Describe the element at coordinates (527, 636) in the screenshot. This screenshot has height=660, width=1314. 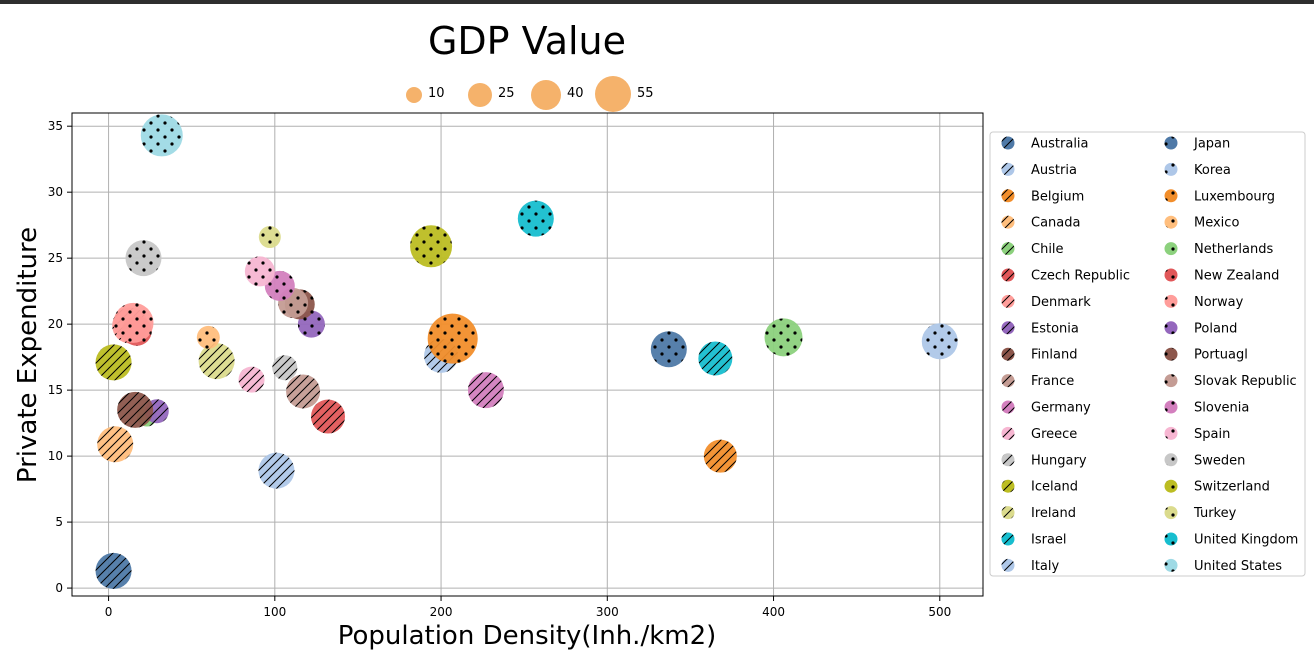
I see `x-axis-label: Population Density(Inh./km2)` at that location.